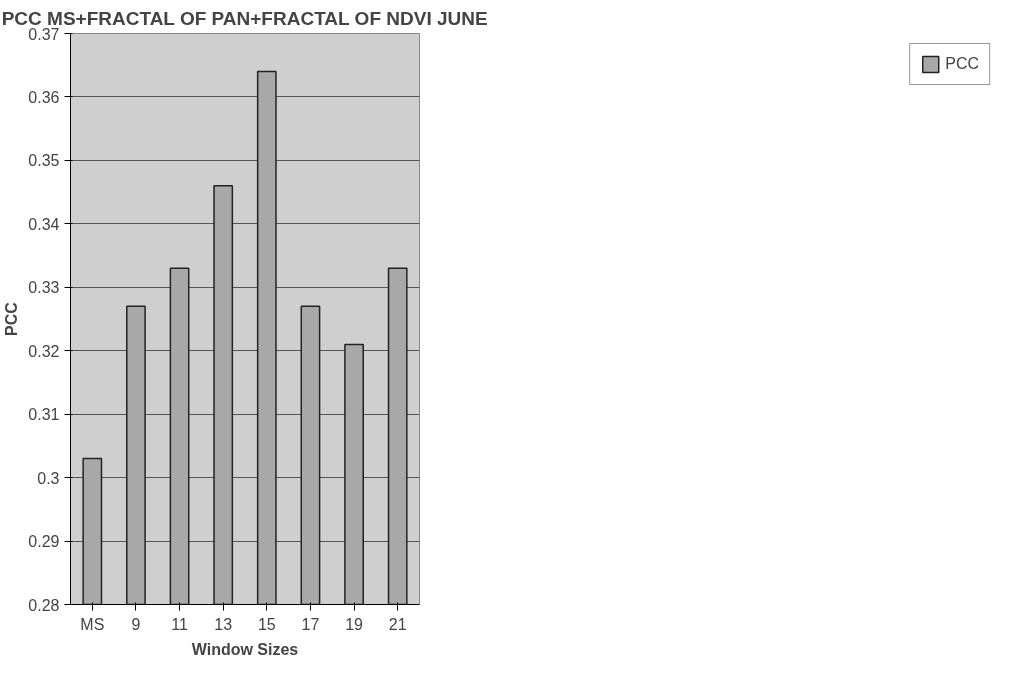 This screenshot has height=677, width=1013. Describe the element at coordinates (354, 624) in the screenshot. I see `x-tick-label: 19` at that location.